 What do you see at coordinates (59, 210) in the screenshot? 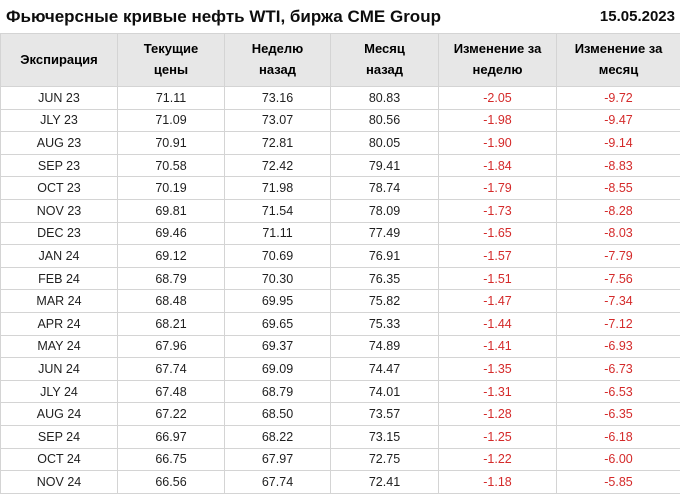
I see `expiration-cell: NOV 23` at bounding box center [59, 210].